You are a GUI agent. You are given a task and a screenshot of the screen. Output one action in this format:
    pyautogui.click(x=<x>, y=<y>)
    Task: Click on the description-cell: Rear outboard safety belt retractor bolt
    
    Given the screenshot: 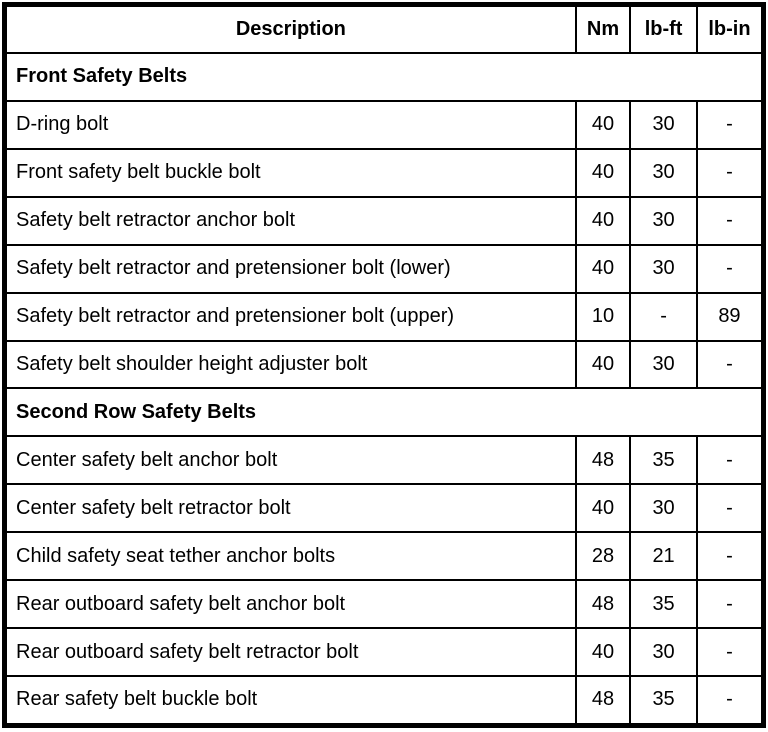 What is the action you would take?
    pyautogui.click(x=290, y=652)
    